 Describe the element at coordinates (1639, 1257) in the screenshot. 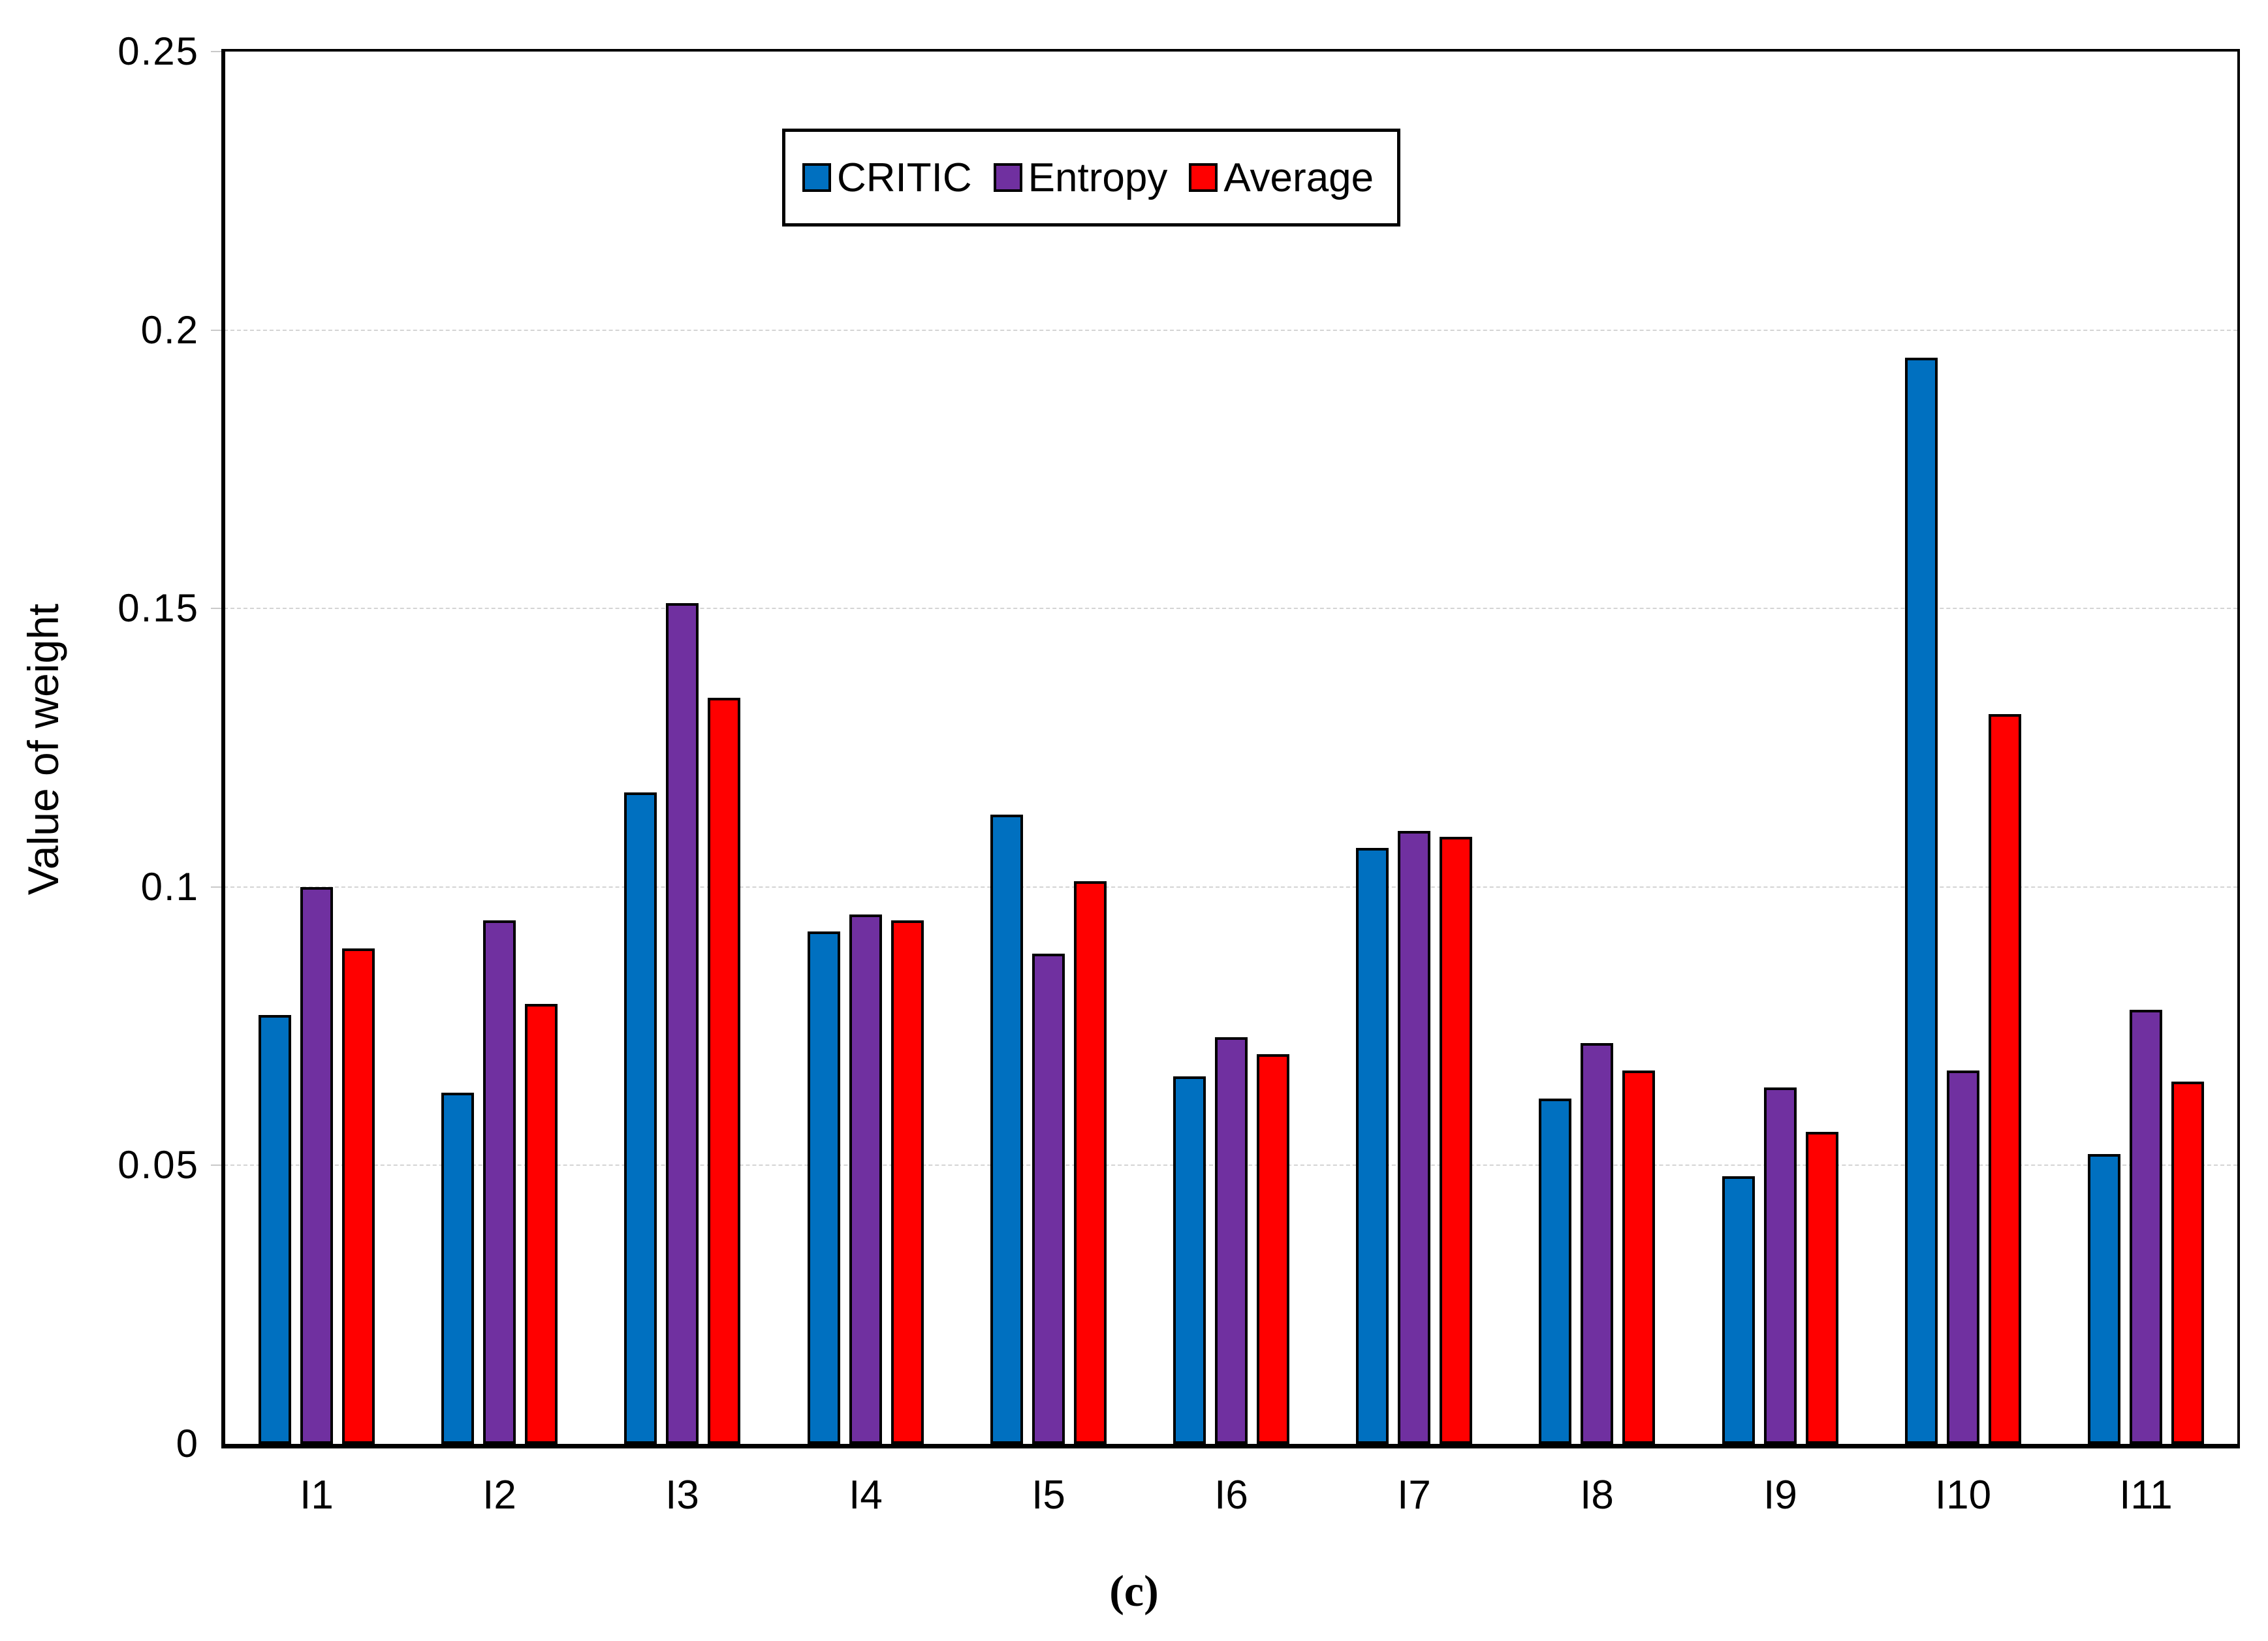

I see `bar-Average-I8` at that location.